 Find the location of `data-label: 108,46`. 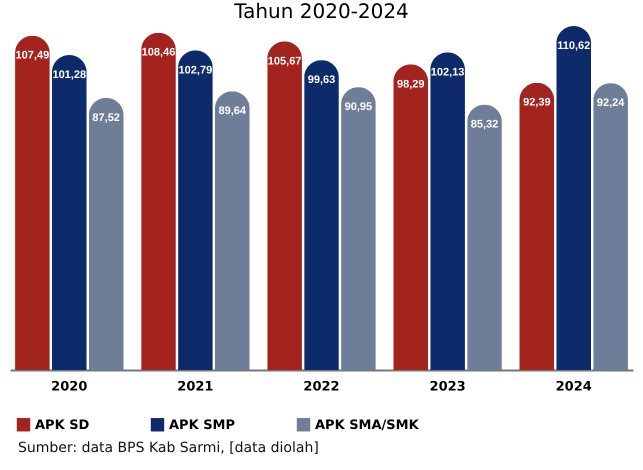

data-label: 108,46 is located at coordinates (159, 52).